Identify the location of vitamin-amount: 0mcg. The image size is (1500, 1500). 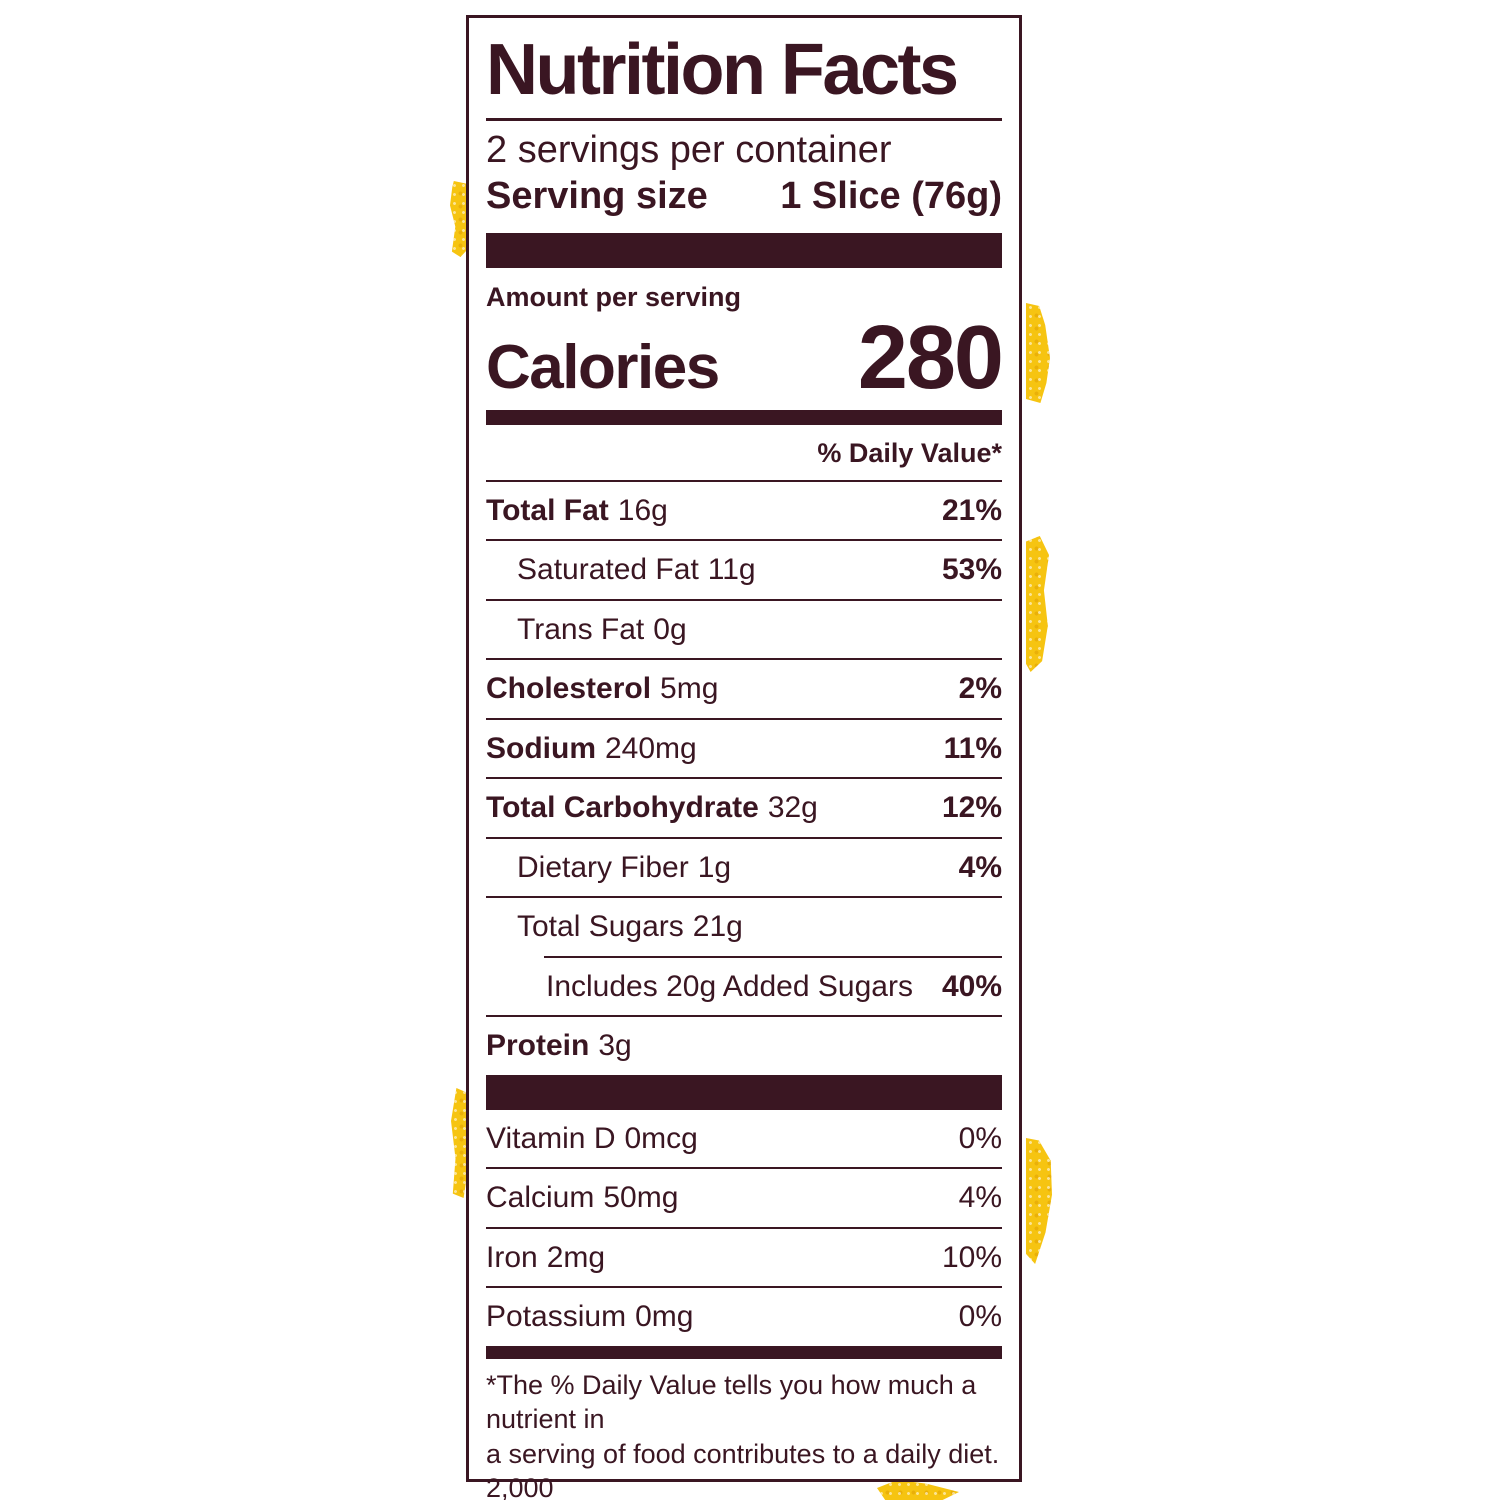
(661, 1138).